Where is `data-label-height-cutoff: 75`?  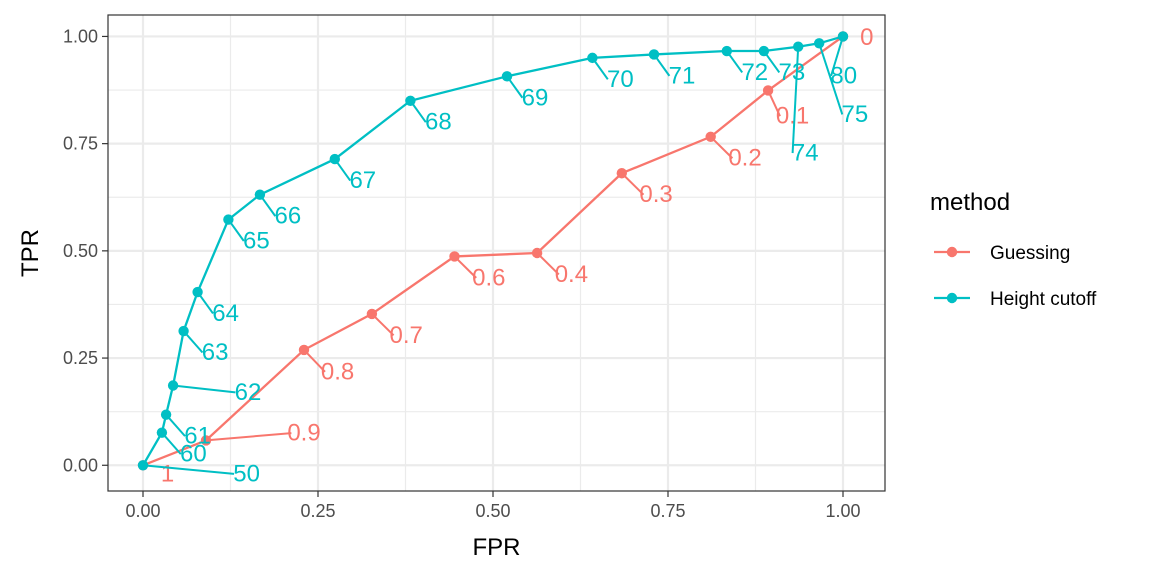 data-label-height-cutoff: 75 is located at coordinates (855, 114).